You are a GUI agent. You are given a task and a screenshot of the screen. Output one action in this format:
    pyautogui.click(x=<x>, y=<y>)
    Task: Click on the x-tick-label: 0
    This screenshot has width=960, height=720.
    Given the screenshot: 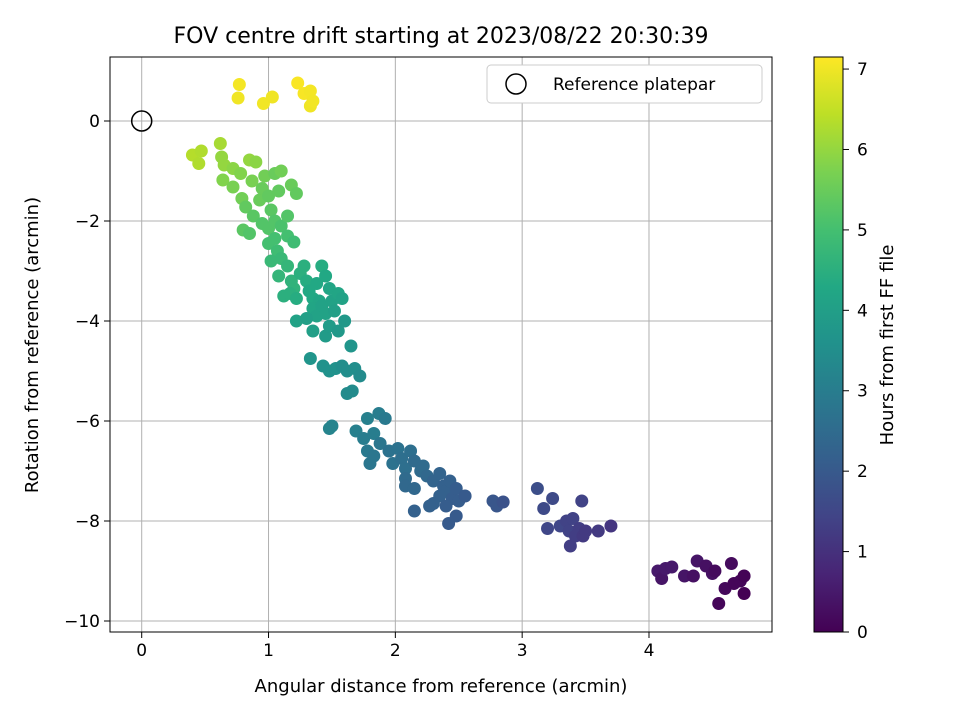 What is the action you would take?
    pyautogui.click(x=141, y=651)
    